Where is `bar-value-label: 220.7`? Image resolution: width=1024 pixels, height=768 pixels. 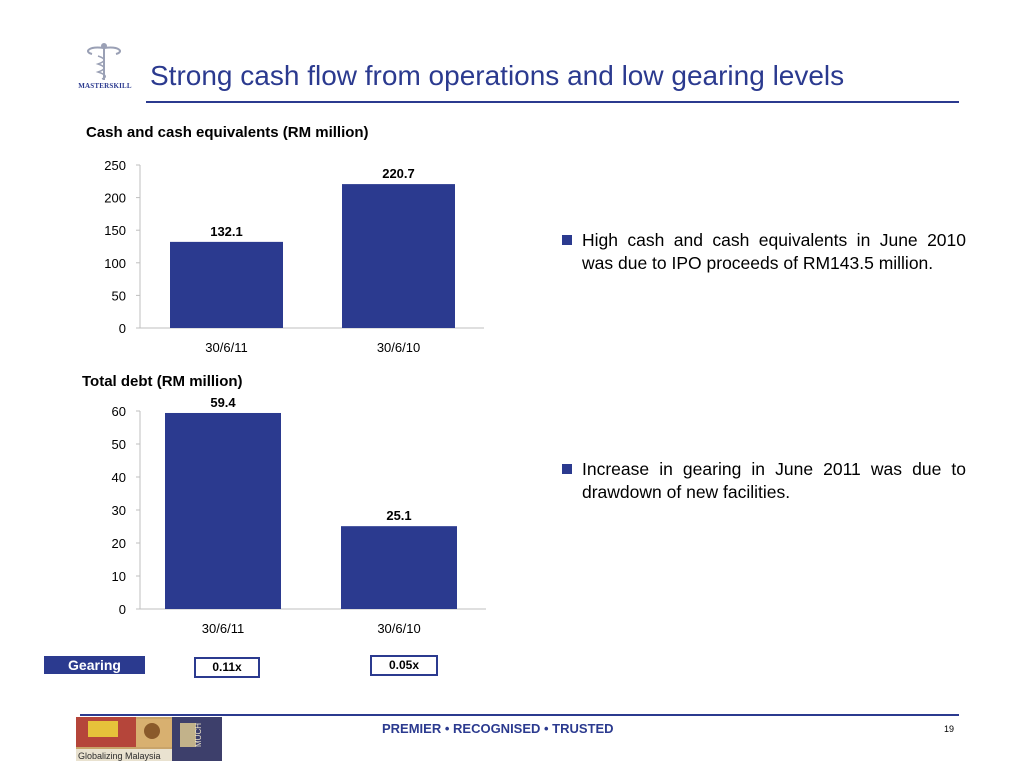 bar-value-label: 220.7 is located at coordinates (398, 173).